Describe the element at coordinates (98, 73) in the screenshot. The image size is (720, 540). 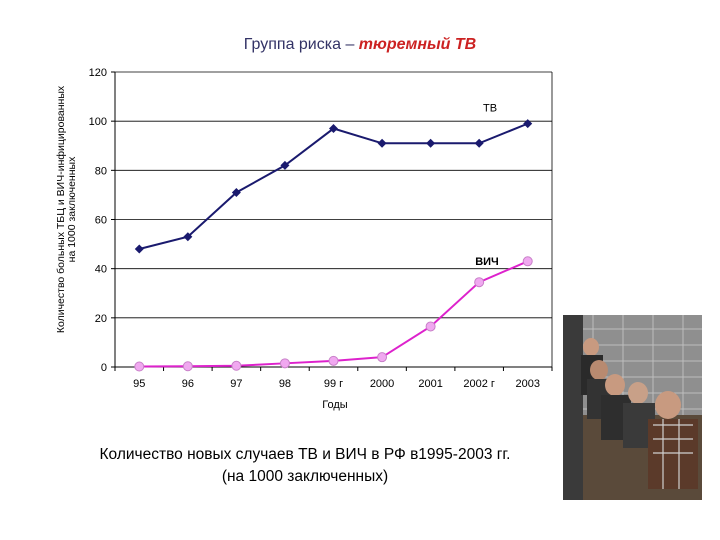
I see `y-tick-label: 120` at that location.